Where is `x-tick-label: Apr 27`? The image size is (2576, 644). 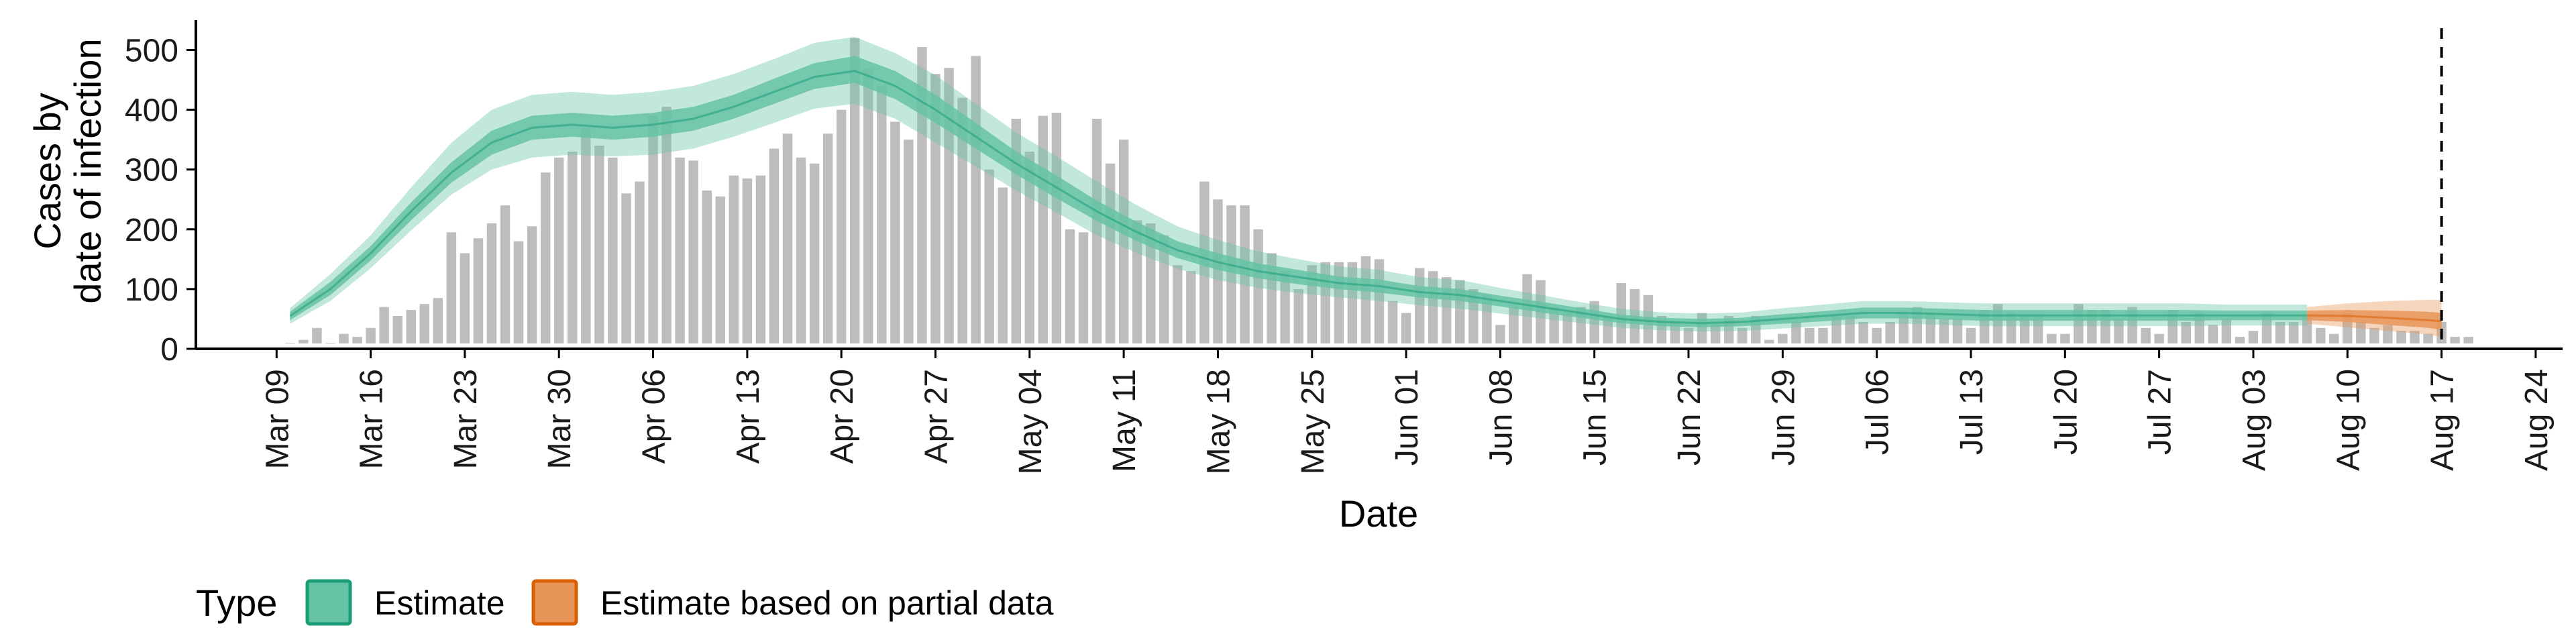
x-tick-label: Apr 27 is located at coordinates (937, 416).